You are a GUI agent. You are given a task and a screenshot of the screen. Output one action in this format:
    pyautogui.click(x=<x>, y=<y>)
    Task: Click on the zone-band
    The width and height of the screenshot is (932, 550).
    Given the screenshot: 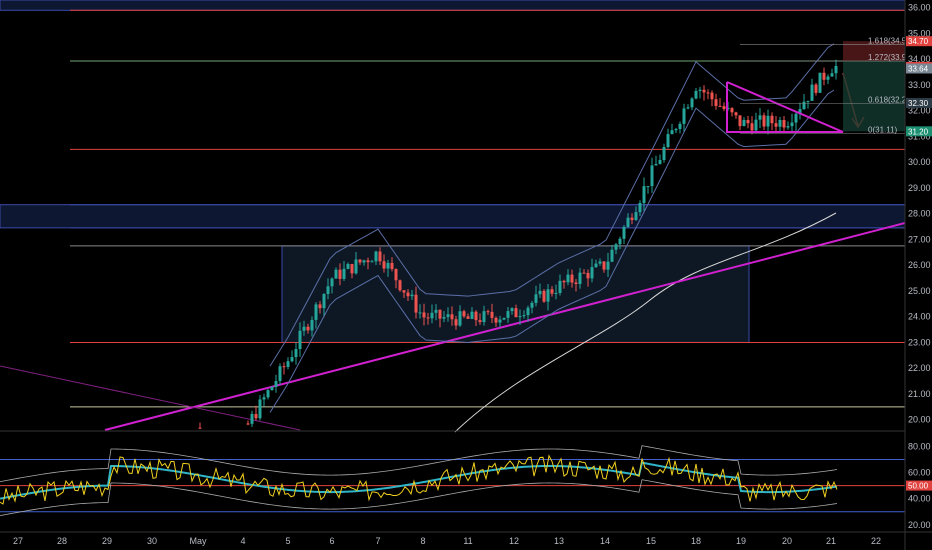 What is the action you would take?
    pyautogui.click(x=453, y=216)
    